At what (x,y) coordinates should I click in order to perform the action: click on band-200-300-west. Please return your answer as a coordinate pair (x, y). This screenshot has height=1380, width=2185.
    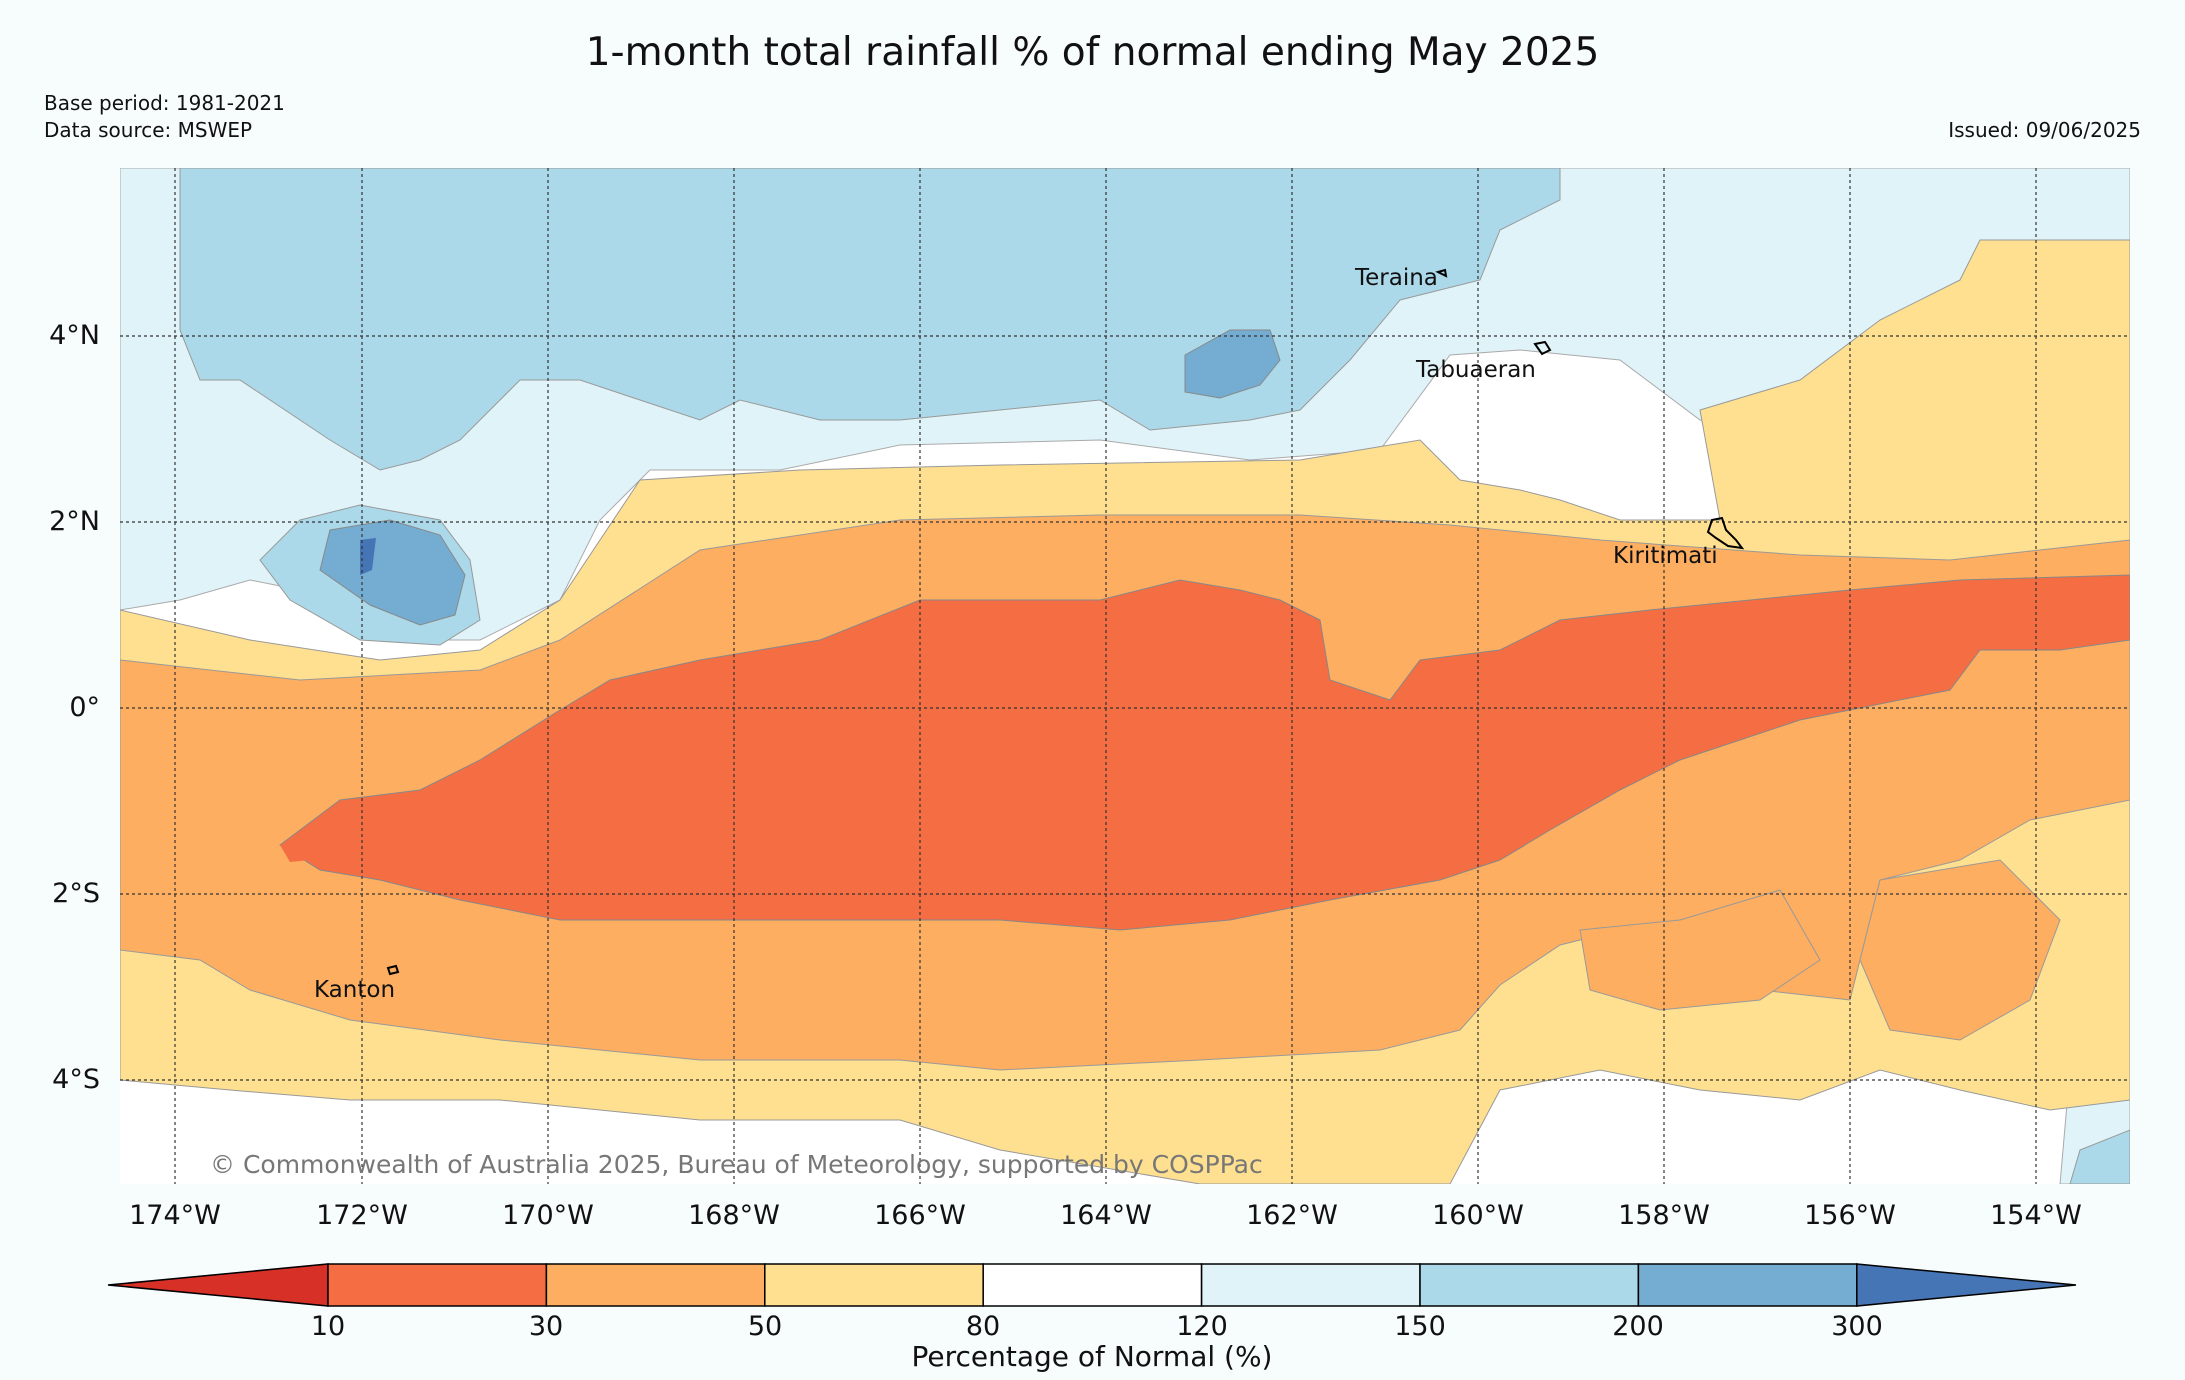
    Looking at the image, I should click on (392, 572).